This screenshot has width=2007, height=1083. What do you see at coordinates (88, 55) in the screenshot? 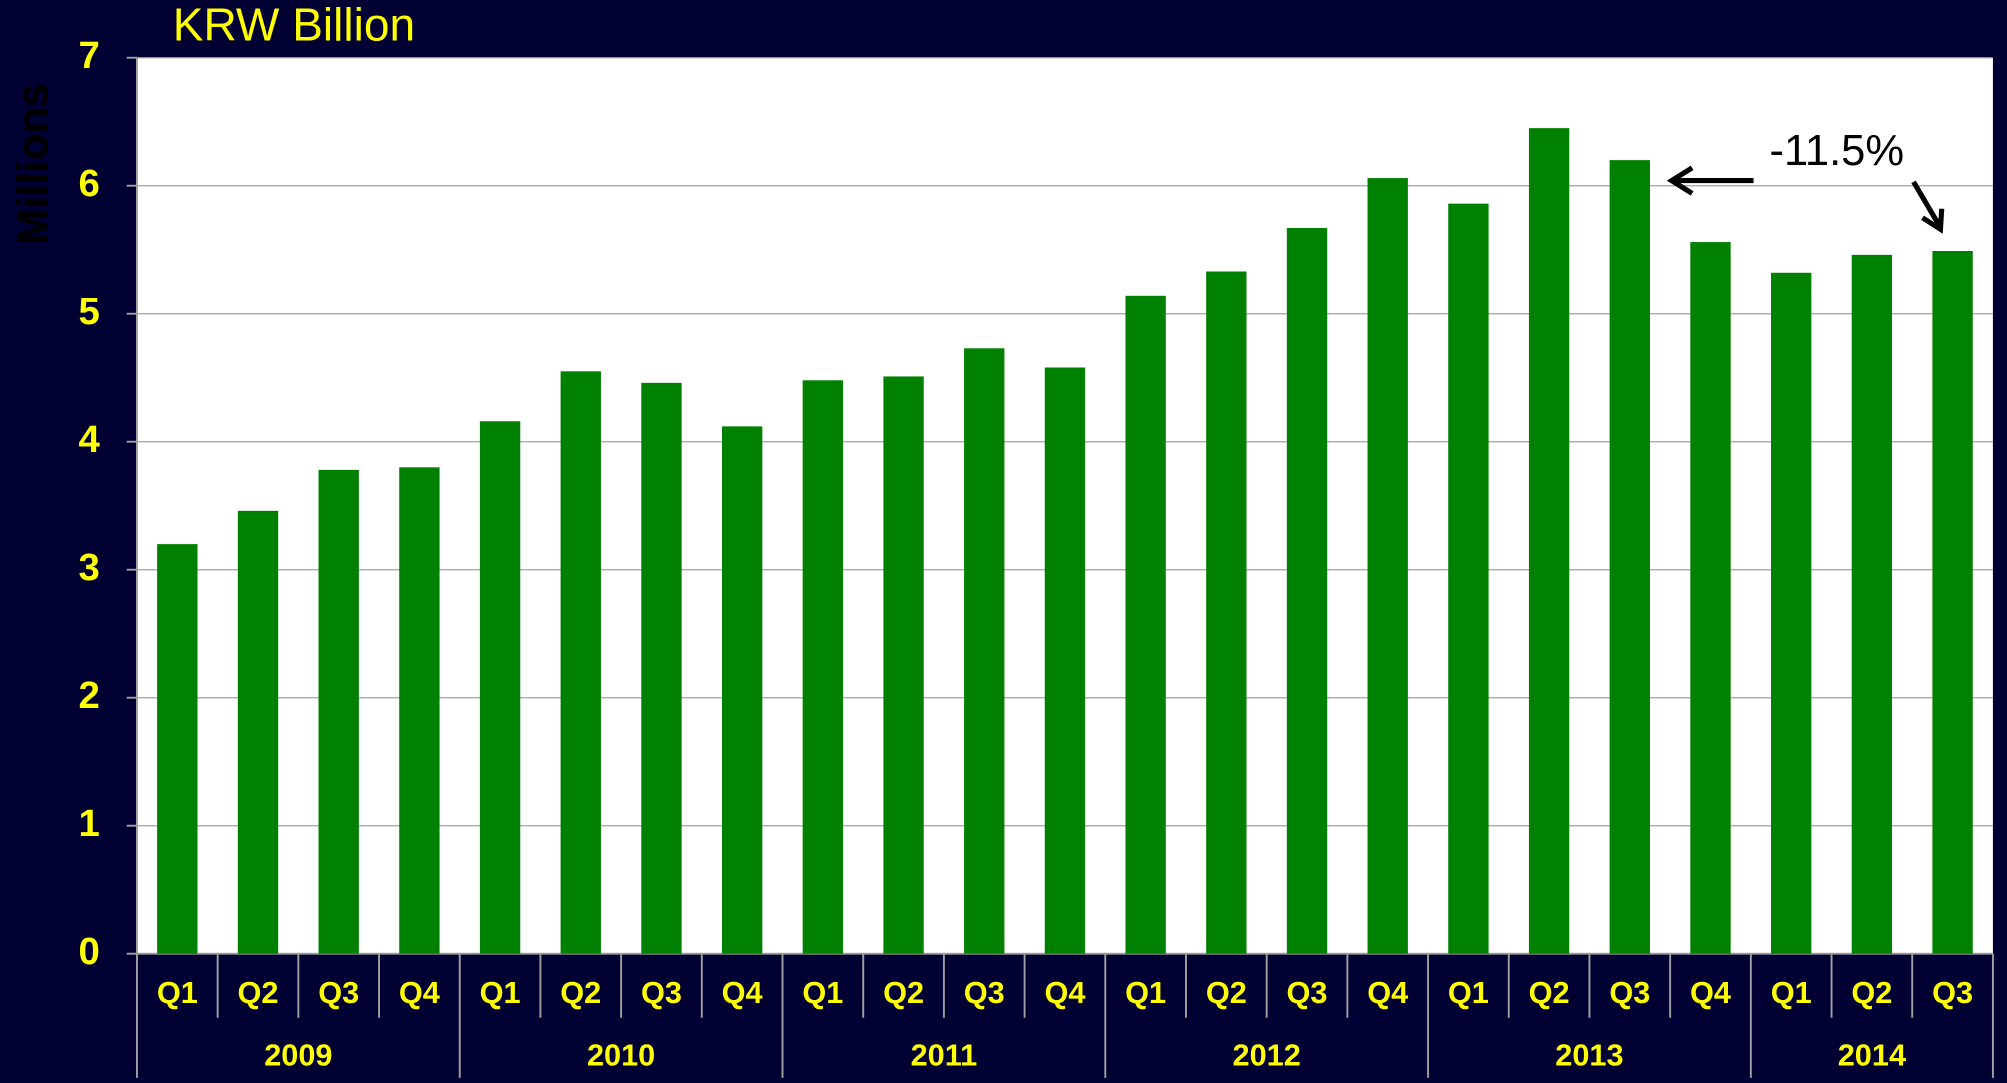
I see `y-tick-label: 7` at bounding box center [88, 55].